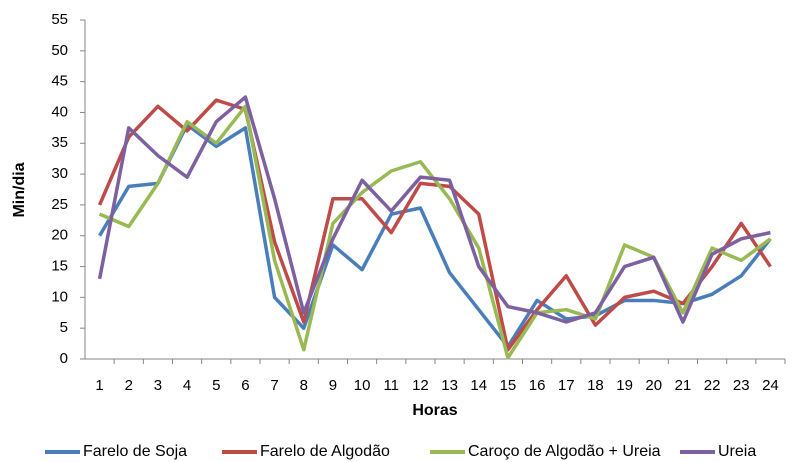  Describe the element at coordinates (158, 385) in the screenshot. I see `x-tick-label: 3` at that location.